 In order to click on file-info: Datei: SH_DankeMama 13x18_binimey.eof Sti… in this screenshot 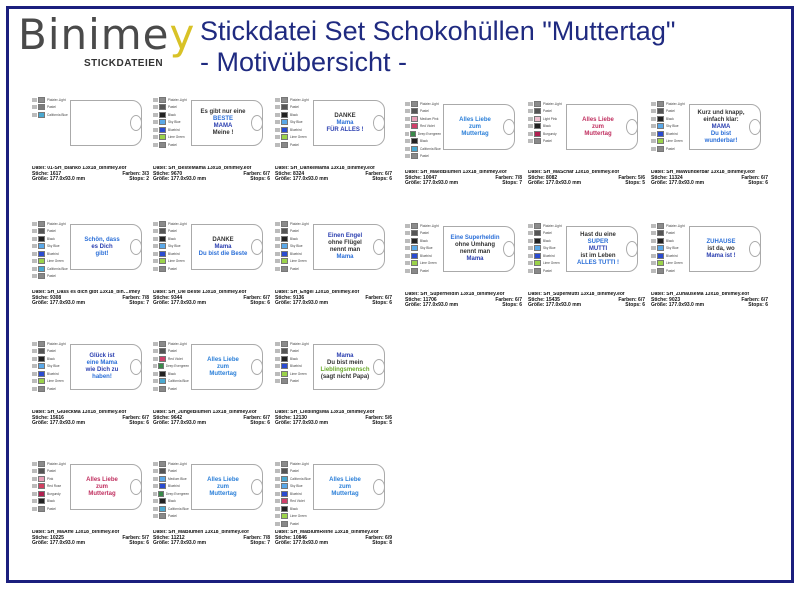, I will do `click(333, 174)`.